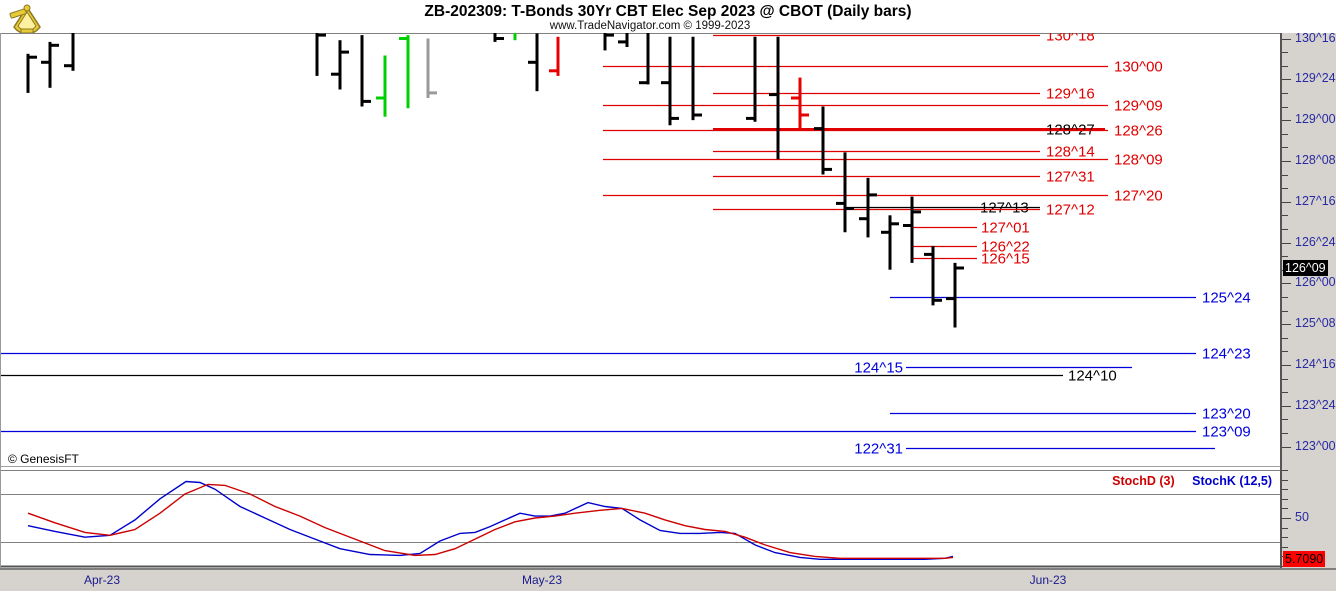 This screenshot has width=1336, height=591. I want to click on price-line-label: 123^09, so click(1226, 432).